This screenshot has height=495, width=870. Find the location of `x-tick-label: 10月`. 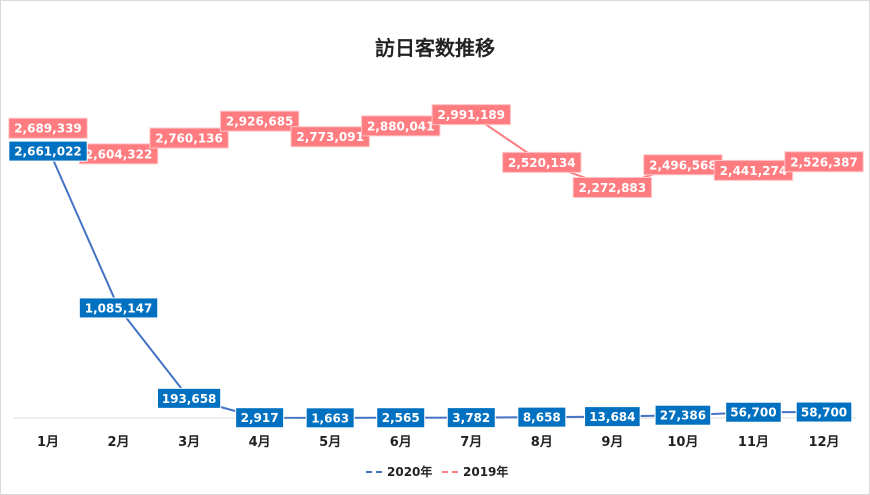

x-tick-label: 10月 is located at coordinates (682, 442).